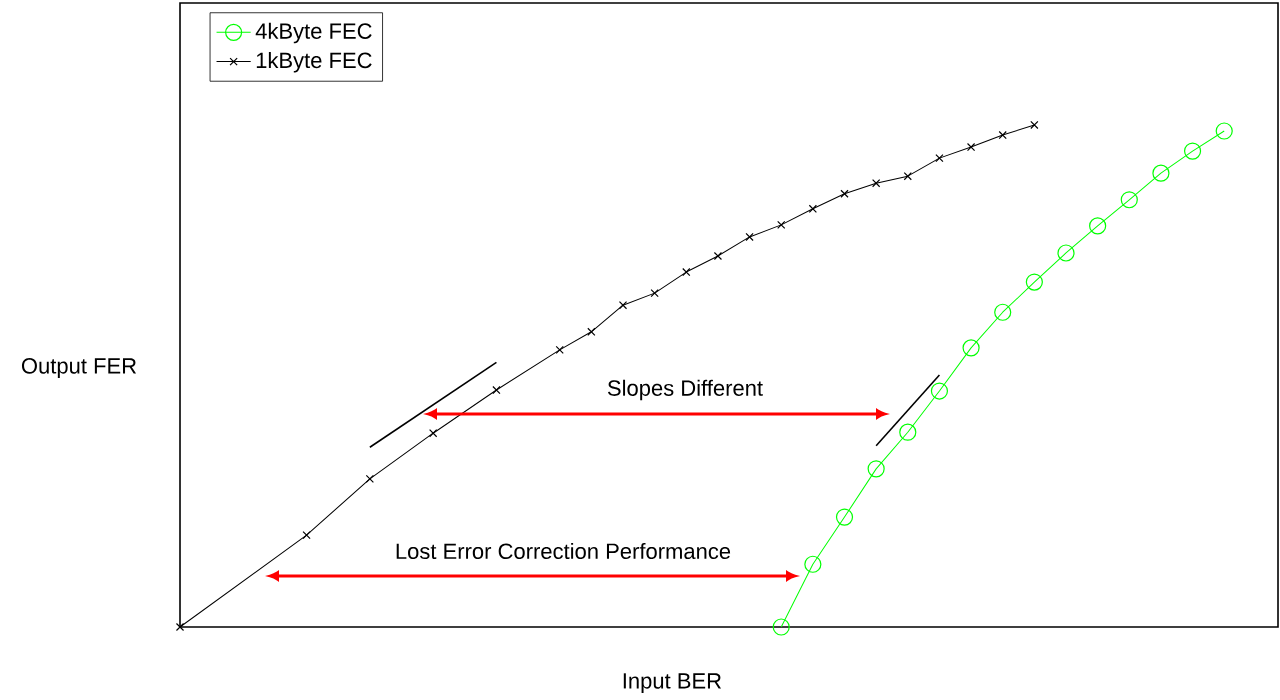  What do you see at coordinates (314, 62) in the screenshot?
I see `legend-label: 1kByte FEC` at bounding box center [314, 62].